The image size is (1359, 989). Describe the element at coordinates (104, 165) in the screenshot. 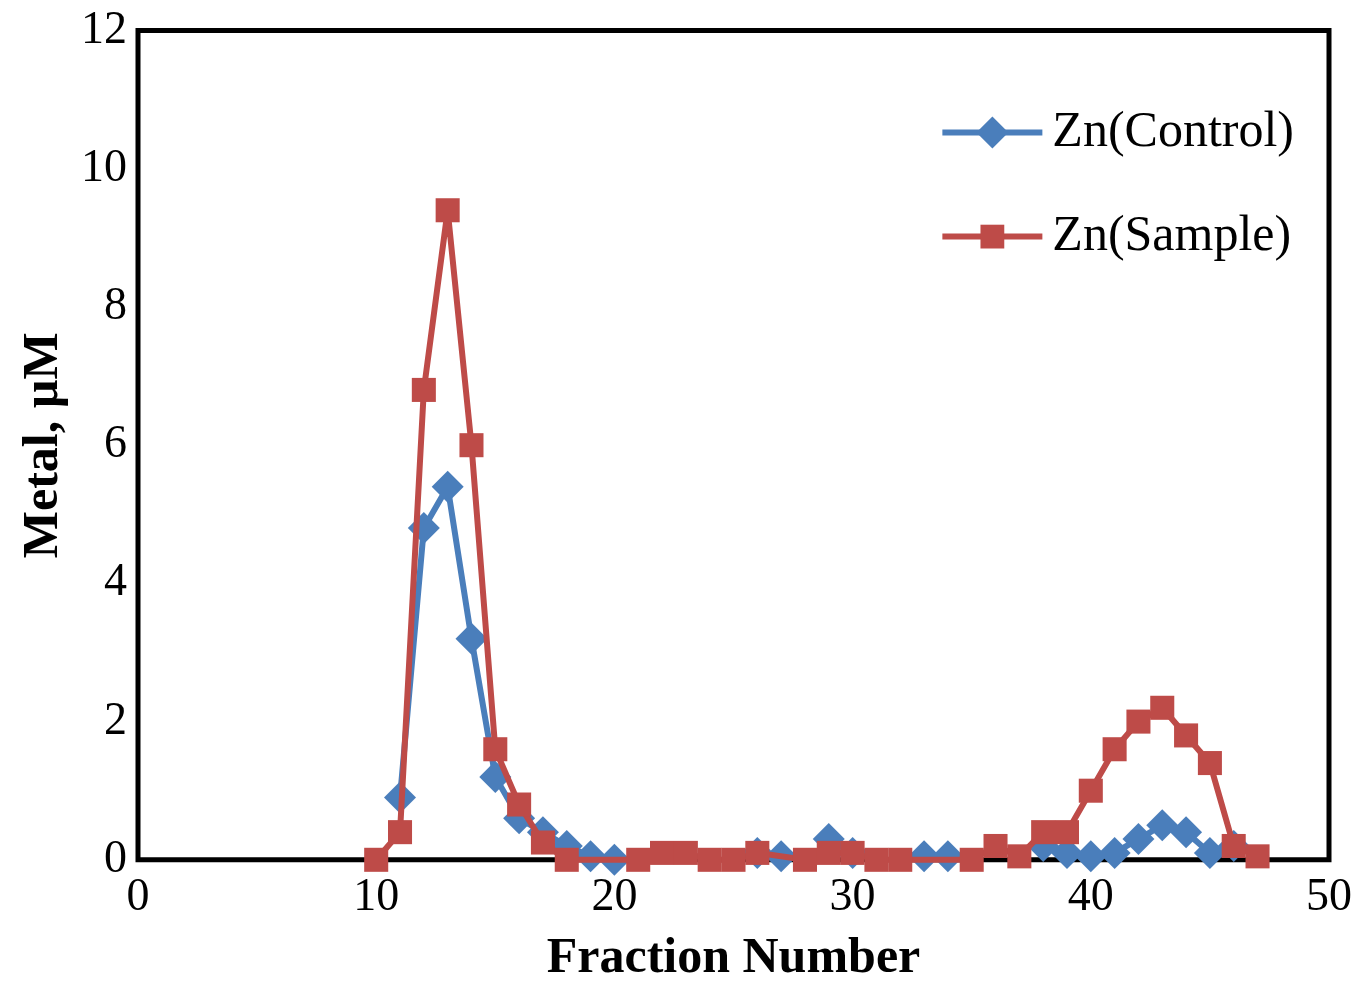

I see `y-tick-label: 10` at that location.